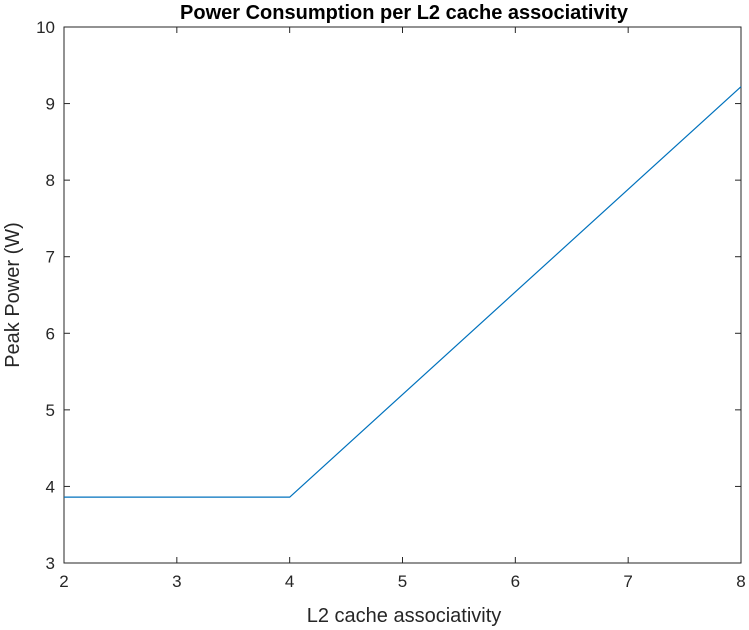  What do you see at coordinates (627, 581) in the screenshot?
I see `x-tick-label: 7` at bounding box center [627, 581].